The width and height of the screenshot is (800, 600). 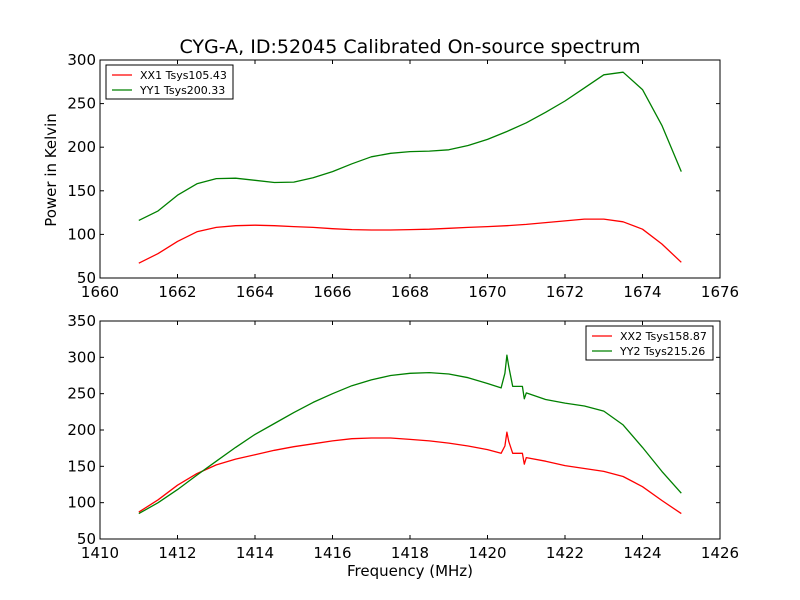 I want to click on x-tick-label: 1674, so click(x=642, y=292).